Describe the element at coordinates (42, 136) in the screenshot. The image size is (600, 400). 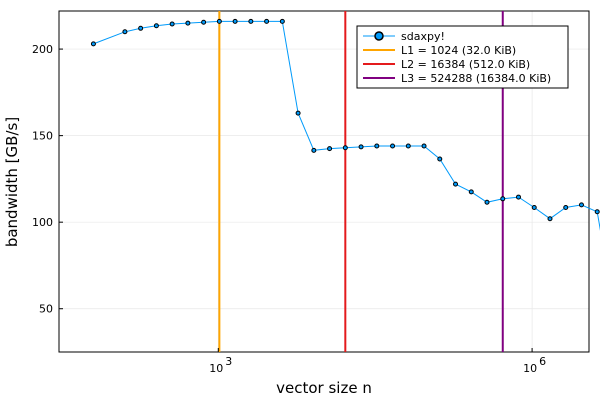
I see `y-tick-label: 150` at that location.